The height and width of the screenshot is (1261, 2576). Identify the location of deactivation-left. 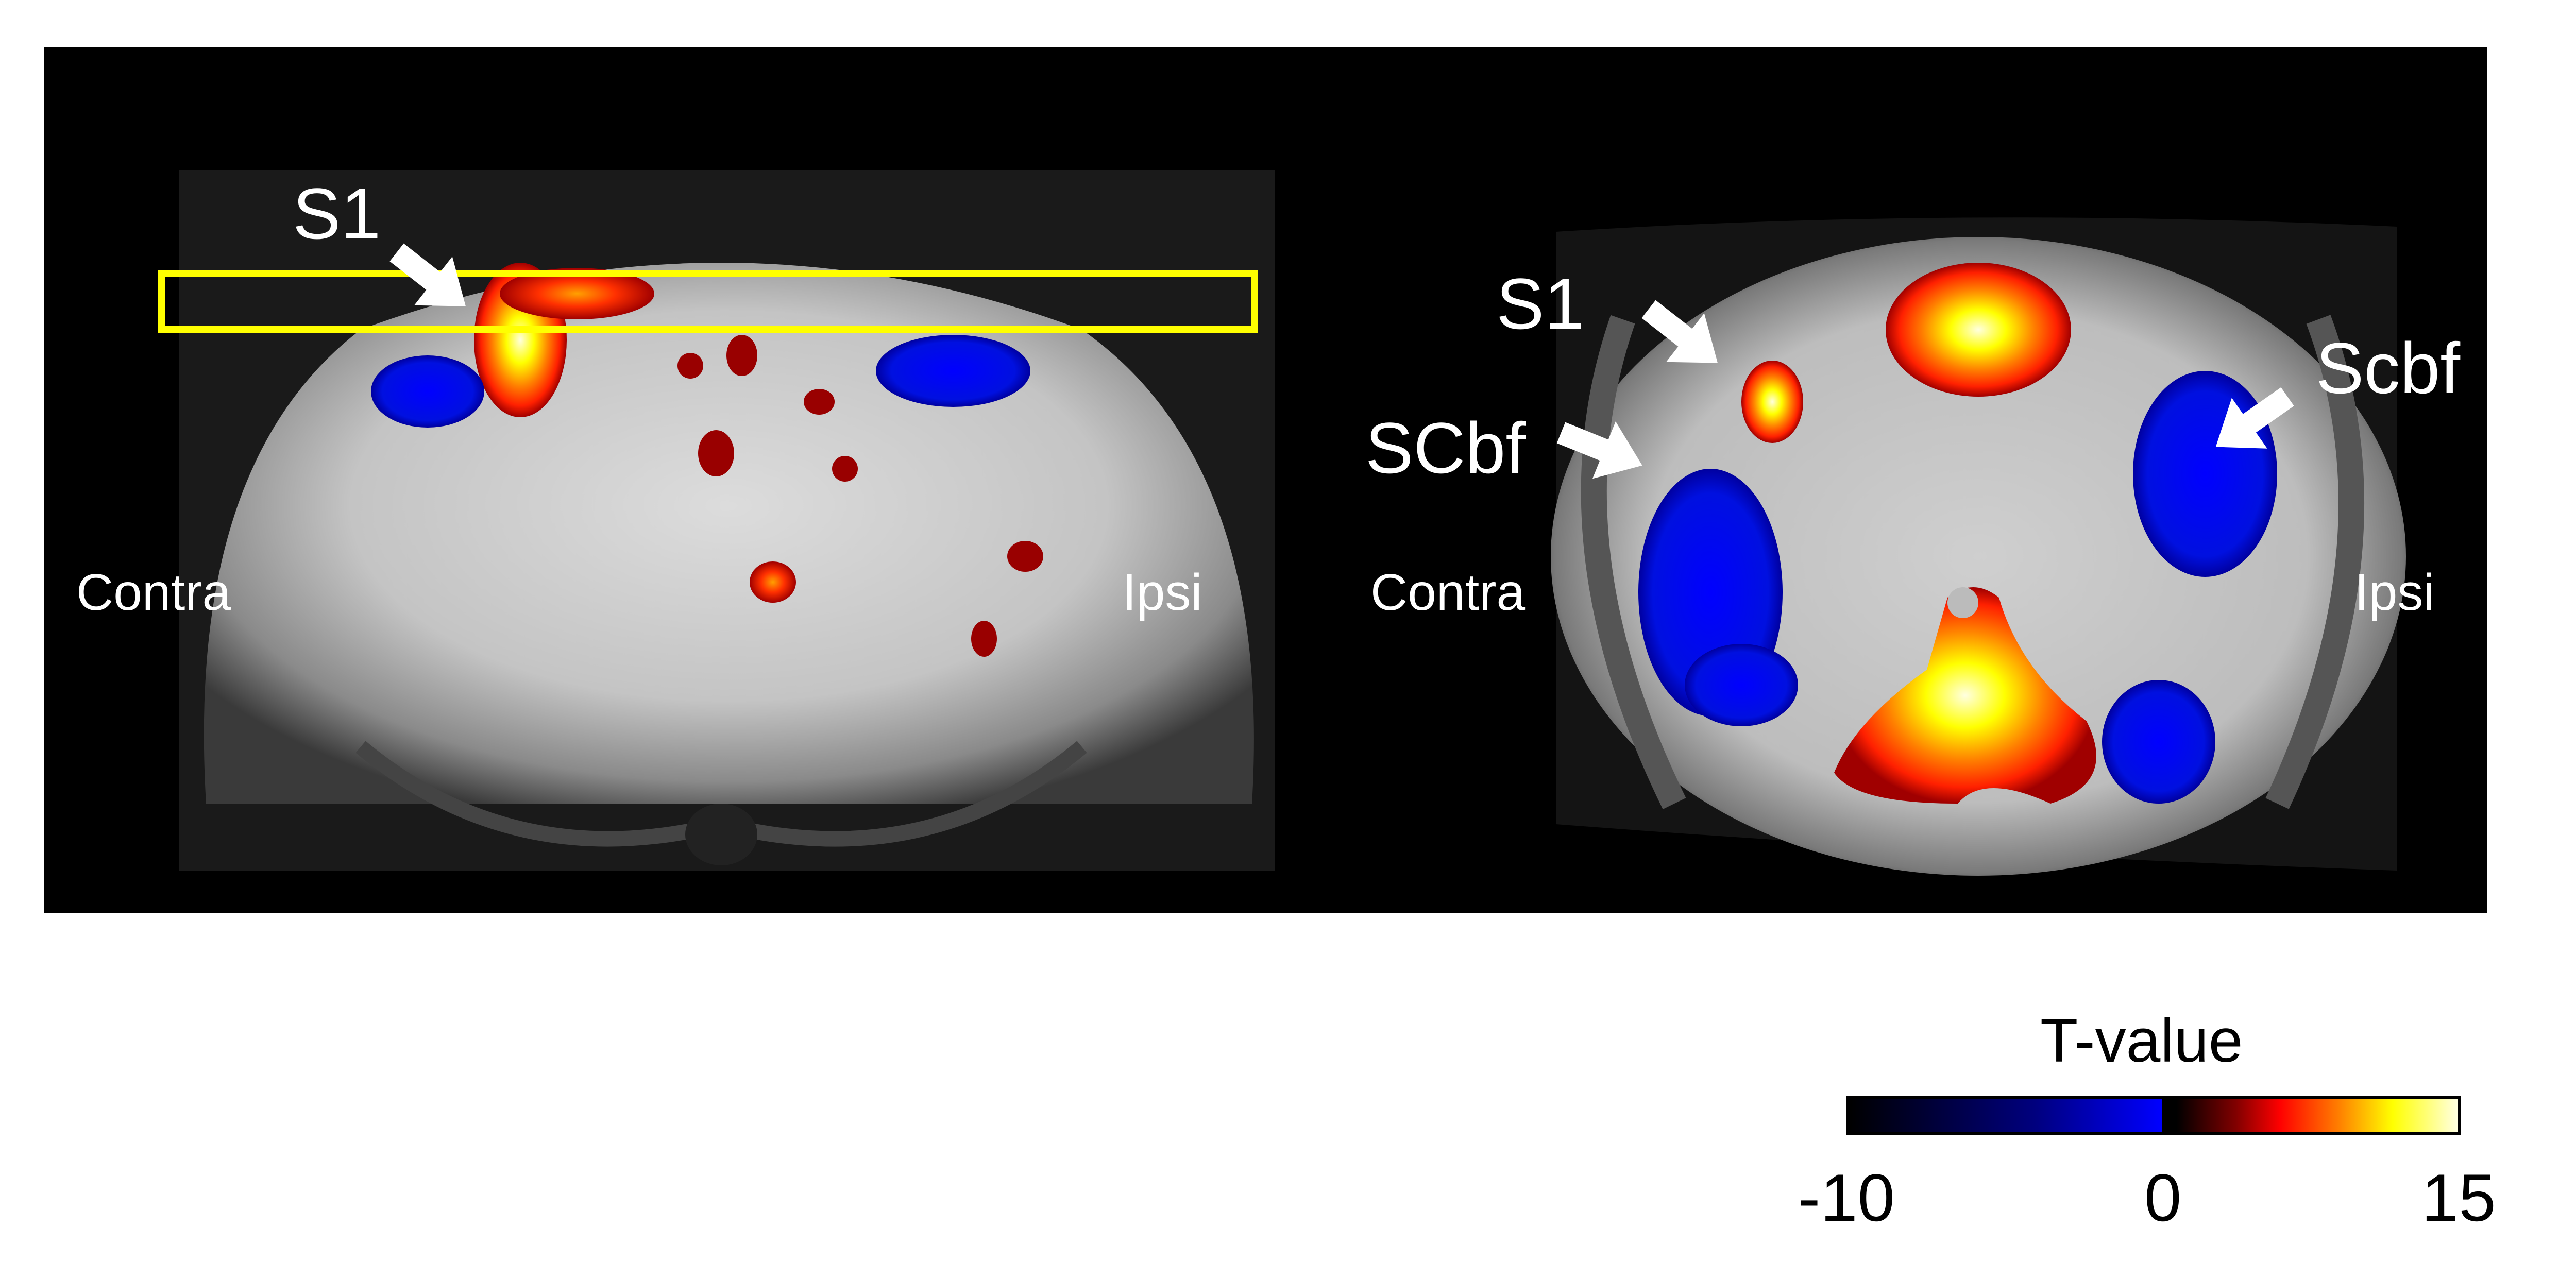
(427, 391).